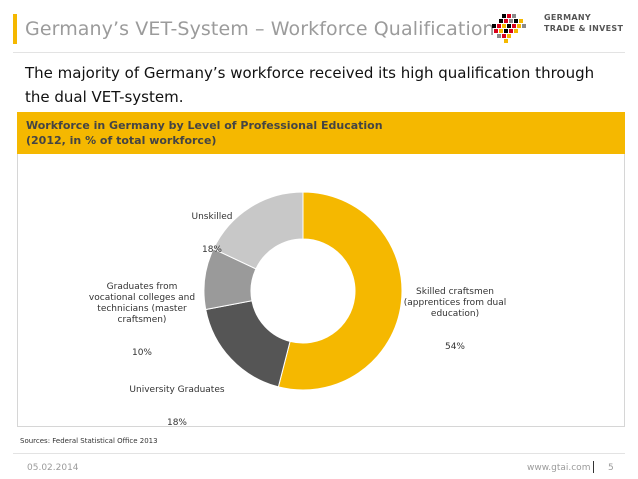 The height and width of the screenshot is (479, 638). I want to click on slice-label-unskilled: Unskilled 18%, so click(212, 228).